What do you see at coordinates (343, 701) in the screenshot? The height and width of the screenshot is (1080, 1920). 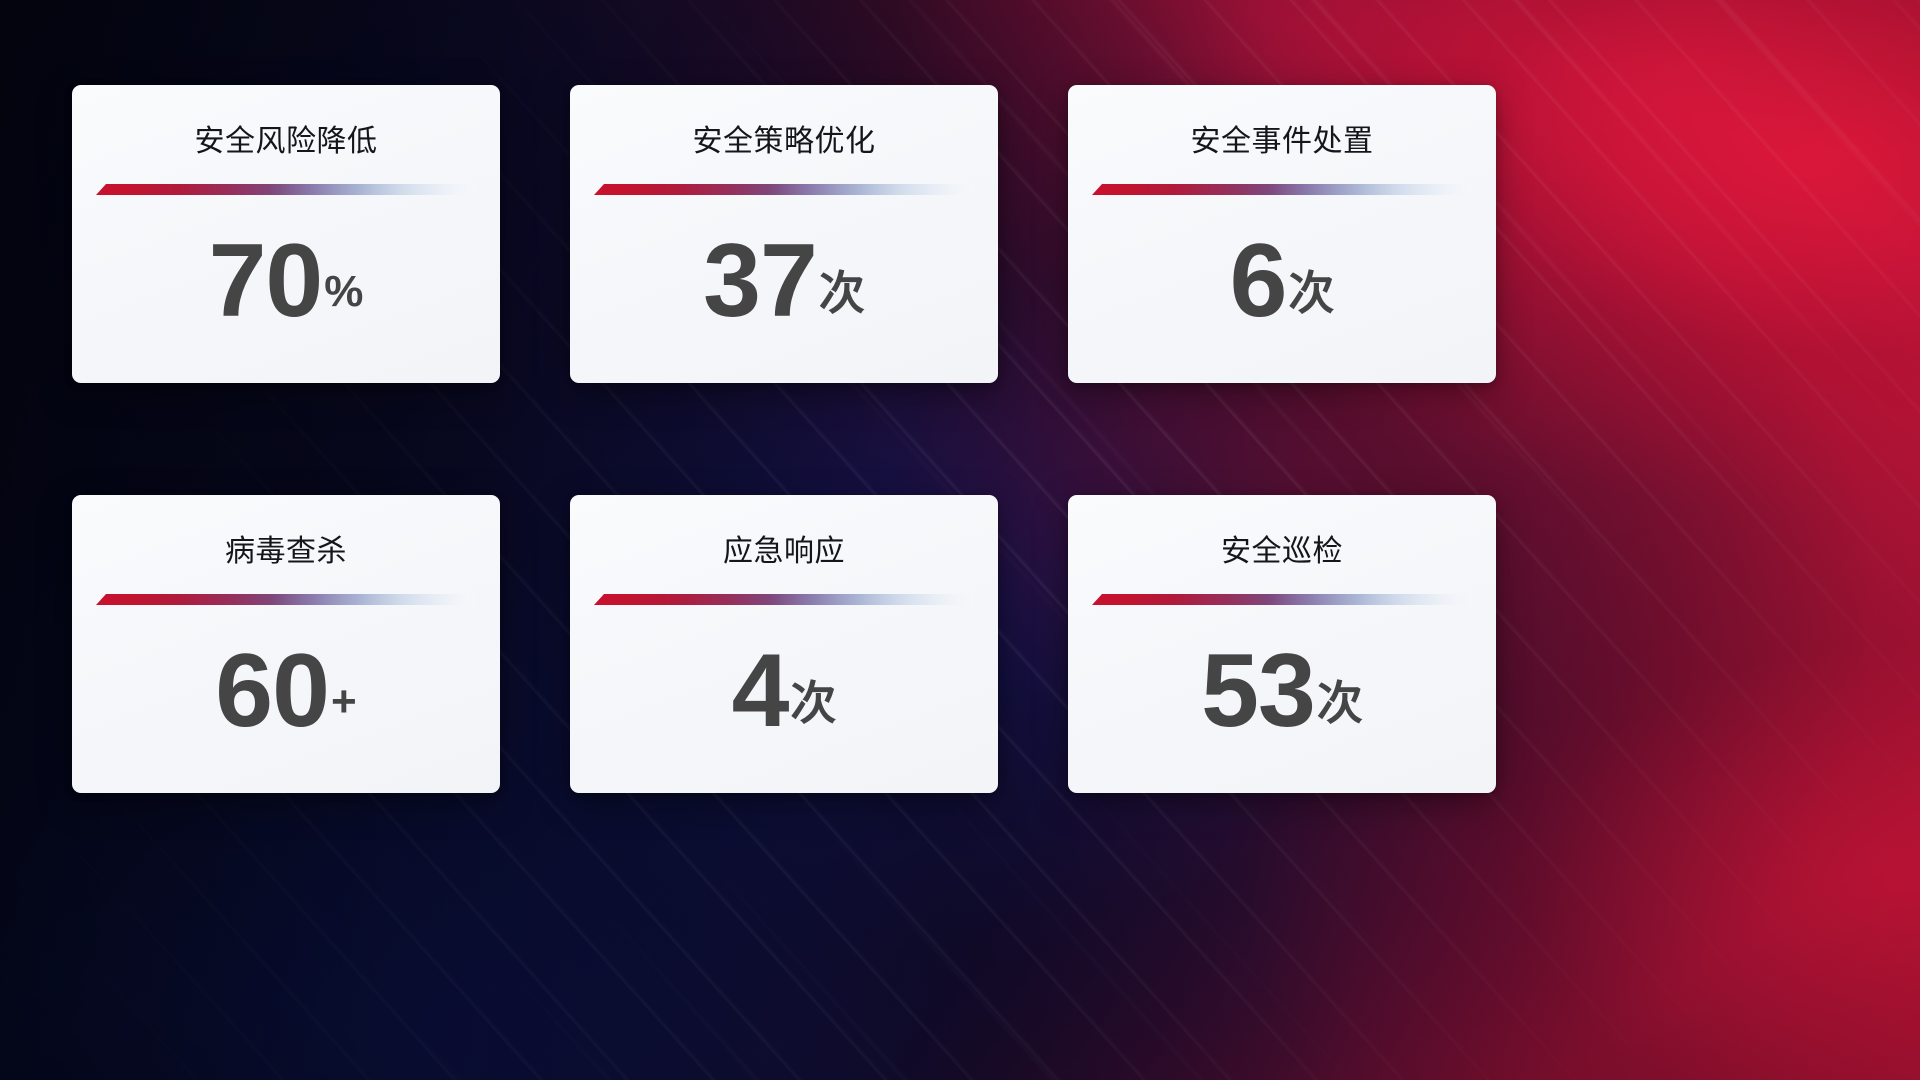 I see `metric-value-suffix: +` at bounding box center [343, 701].